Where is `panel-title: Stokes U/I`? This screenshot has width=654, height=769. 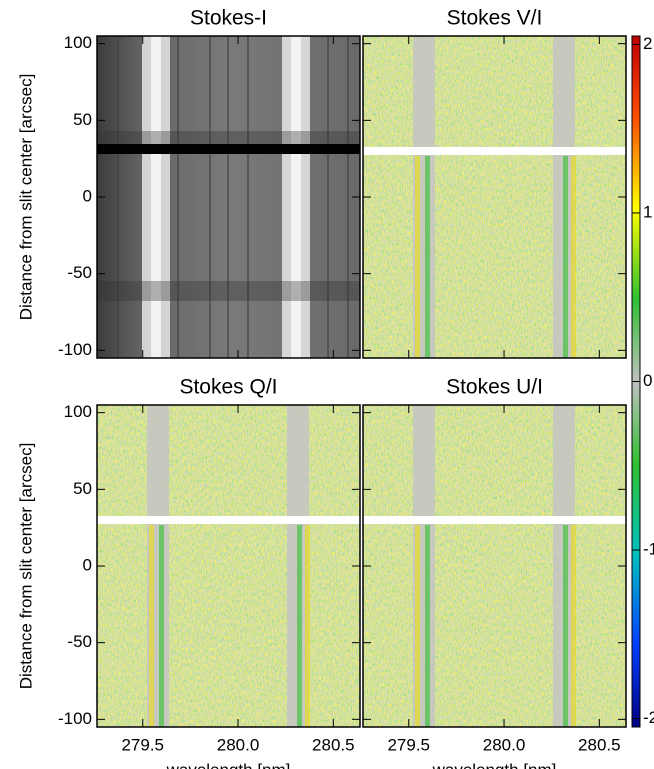
panel-title: Stokes U/I is located at coordinates (494, 387).